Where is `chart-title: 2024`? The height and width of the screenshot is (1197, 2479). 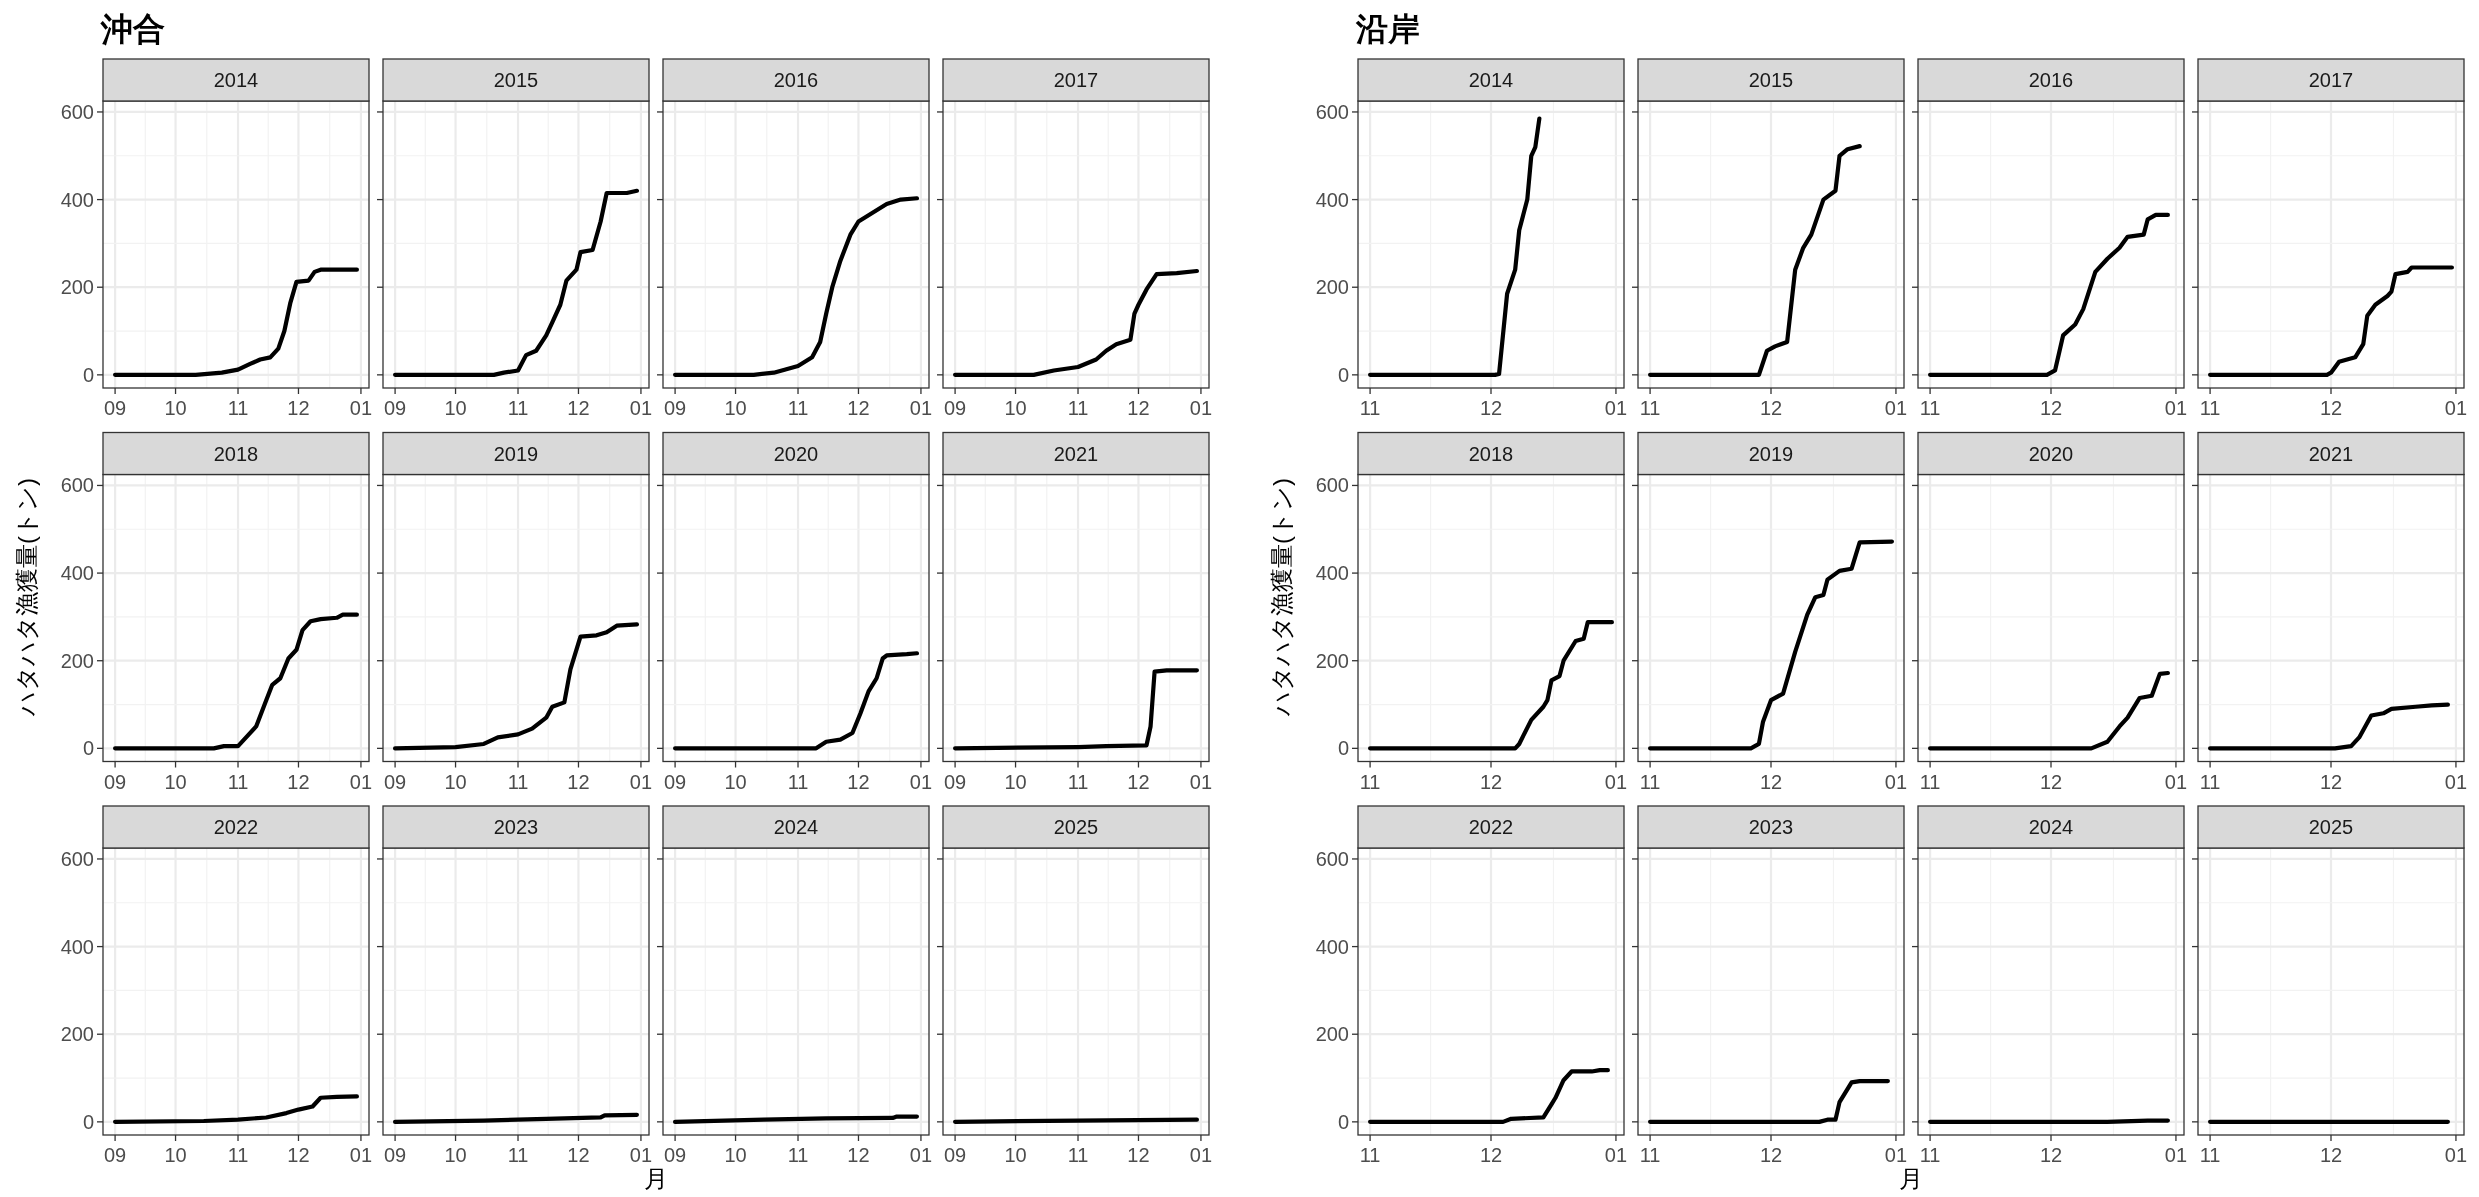
chart-title: 2024 is located at coordinates (796, 827).